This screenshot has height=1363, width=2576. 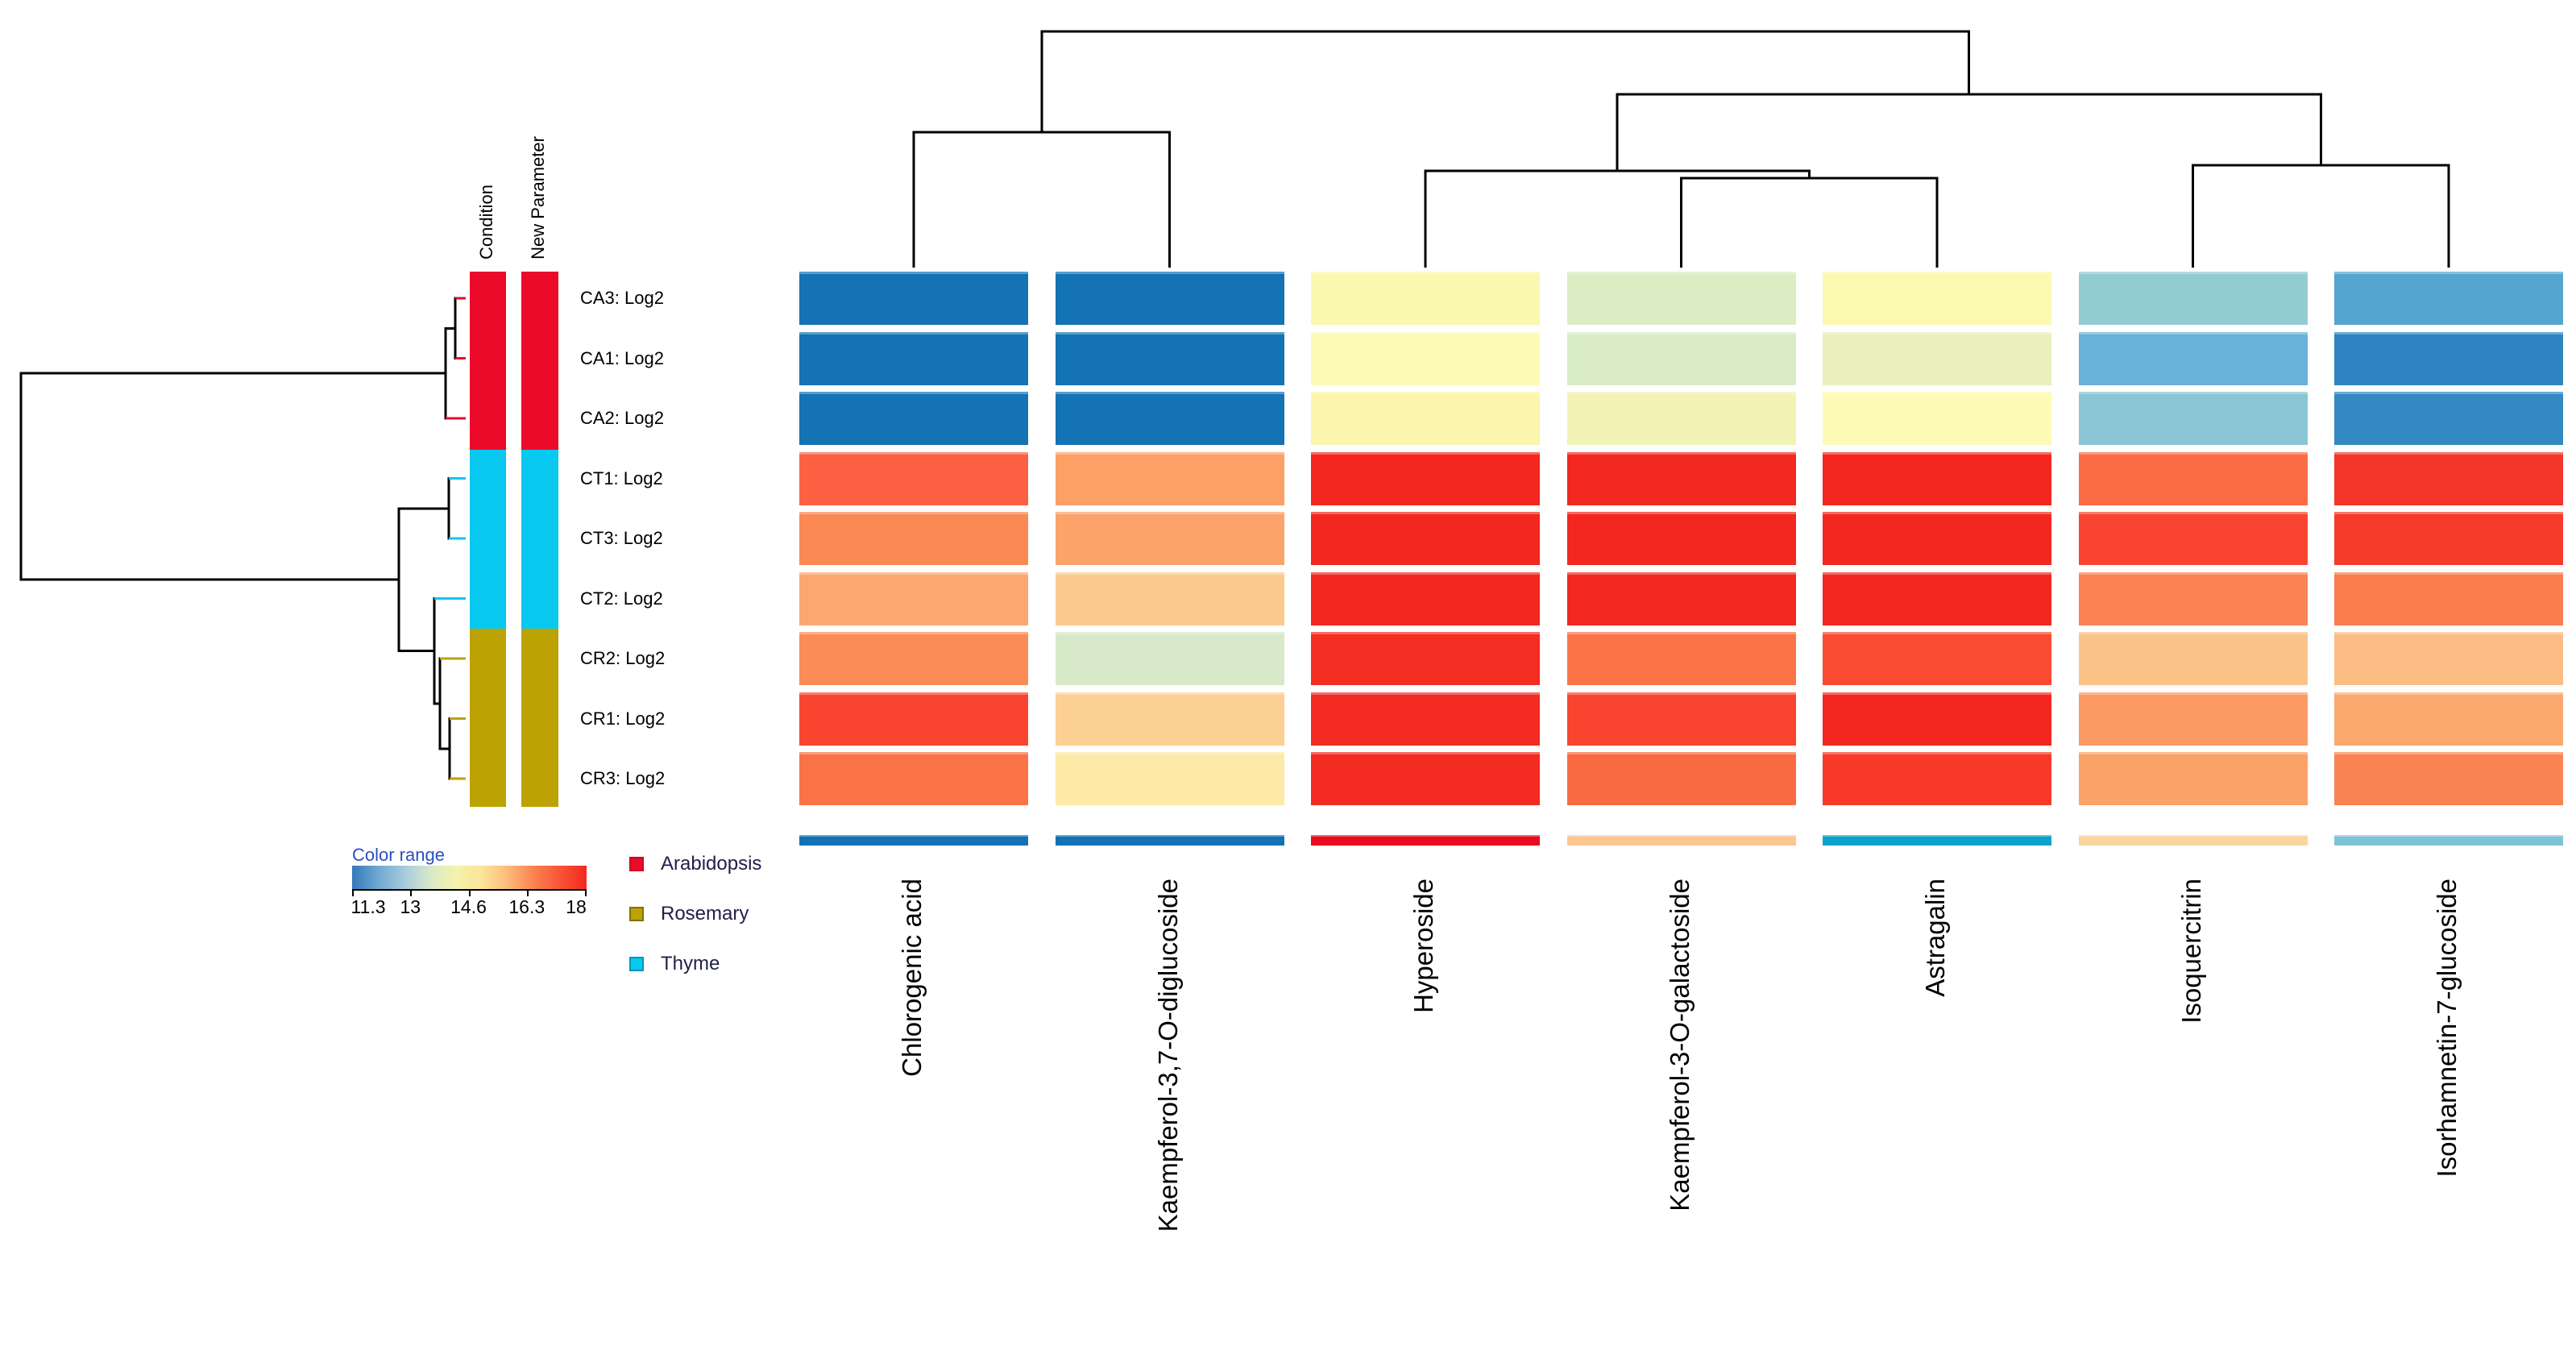 I want to click on heatmap-cell-CT3-col5, so click(x=1937, y=539).